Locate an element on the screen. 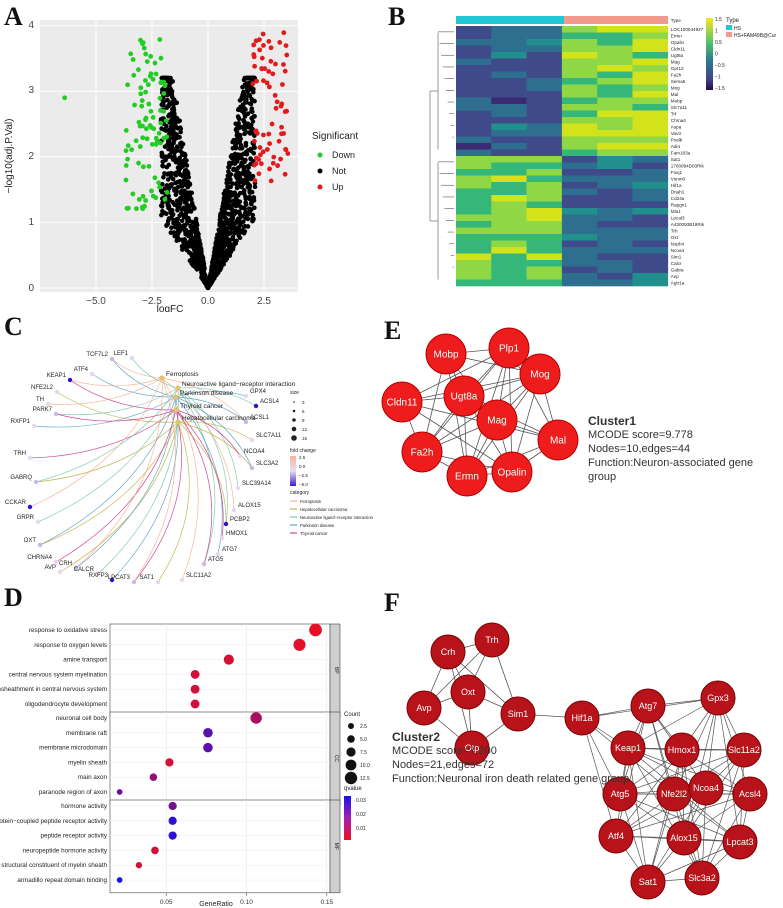 The height and width of the screenshot is (908, 783). xtick: −2.5 is located at coordinates (152, 301).